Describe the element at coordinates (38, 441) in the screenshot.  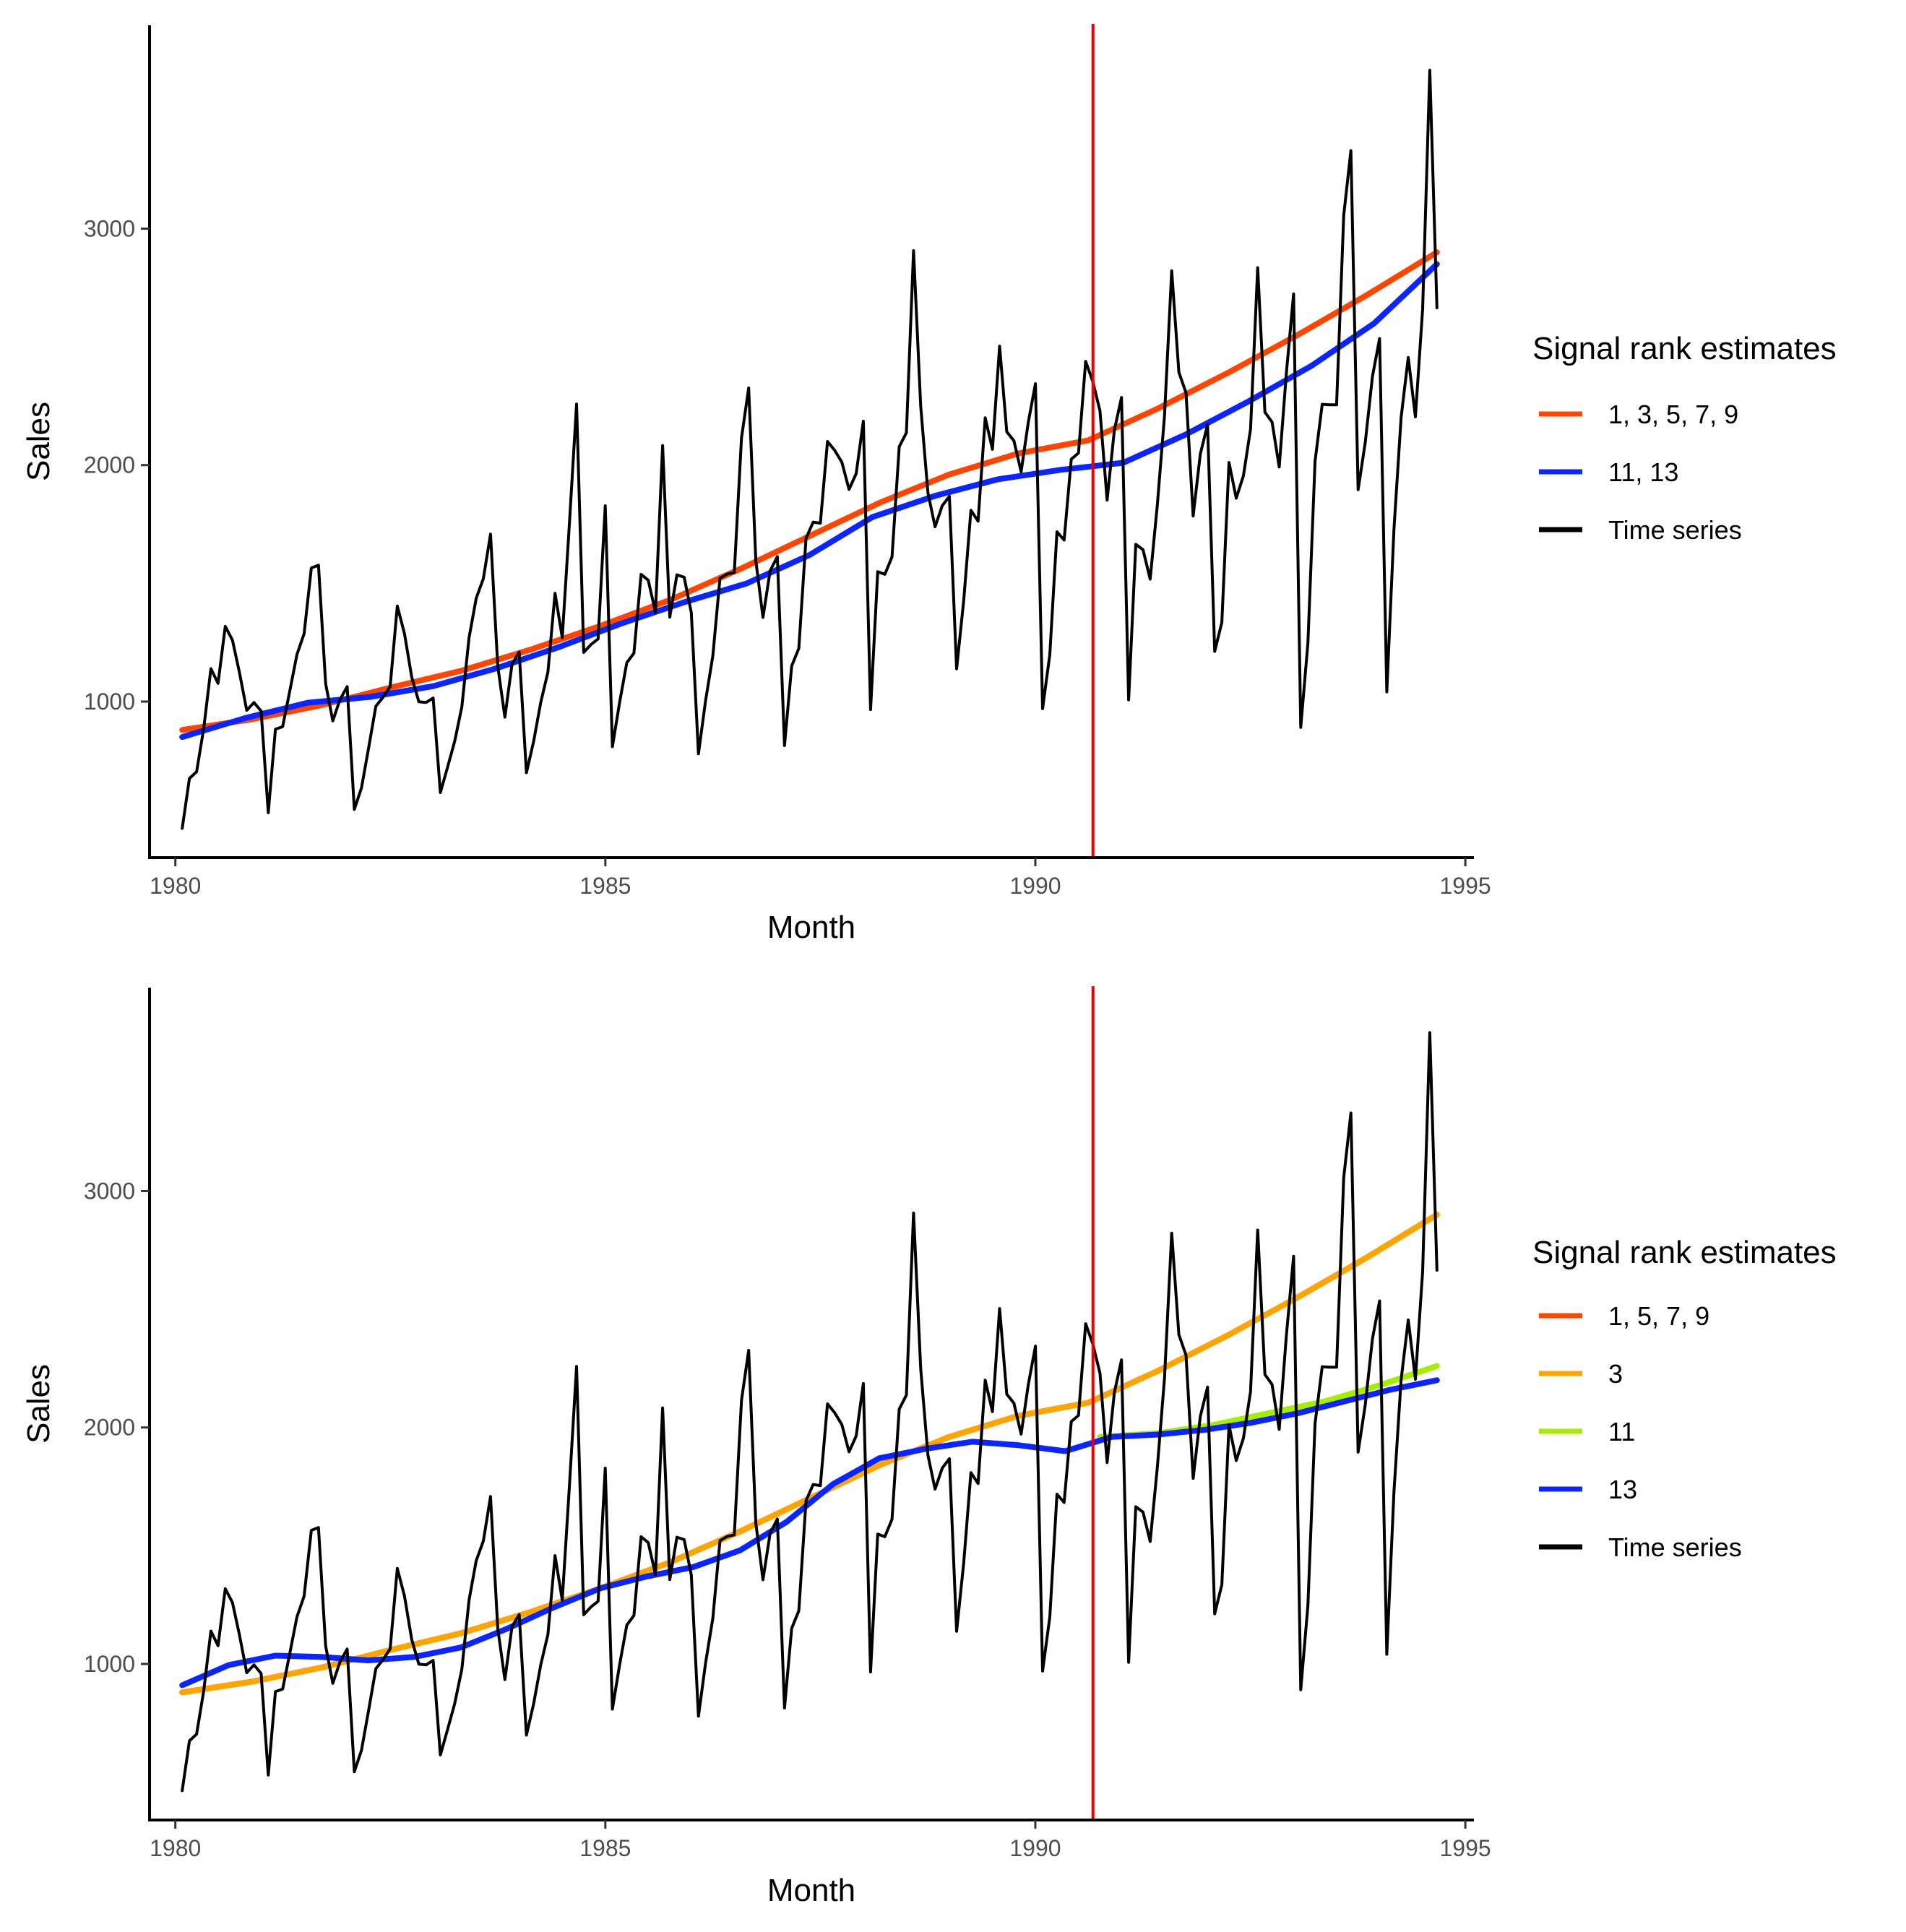
I see `top-panel-y-axis-title: Sales` at that location.